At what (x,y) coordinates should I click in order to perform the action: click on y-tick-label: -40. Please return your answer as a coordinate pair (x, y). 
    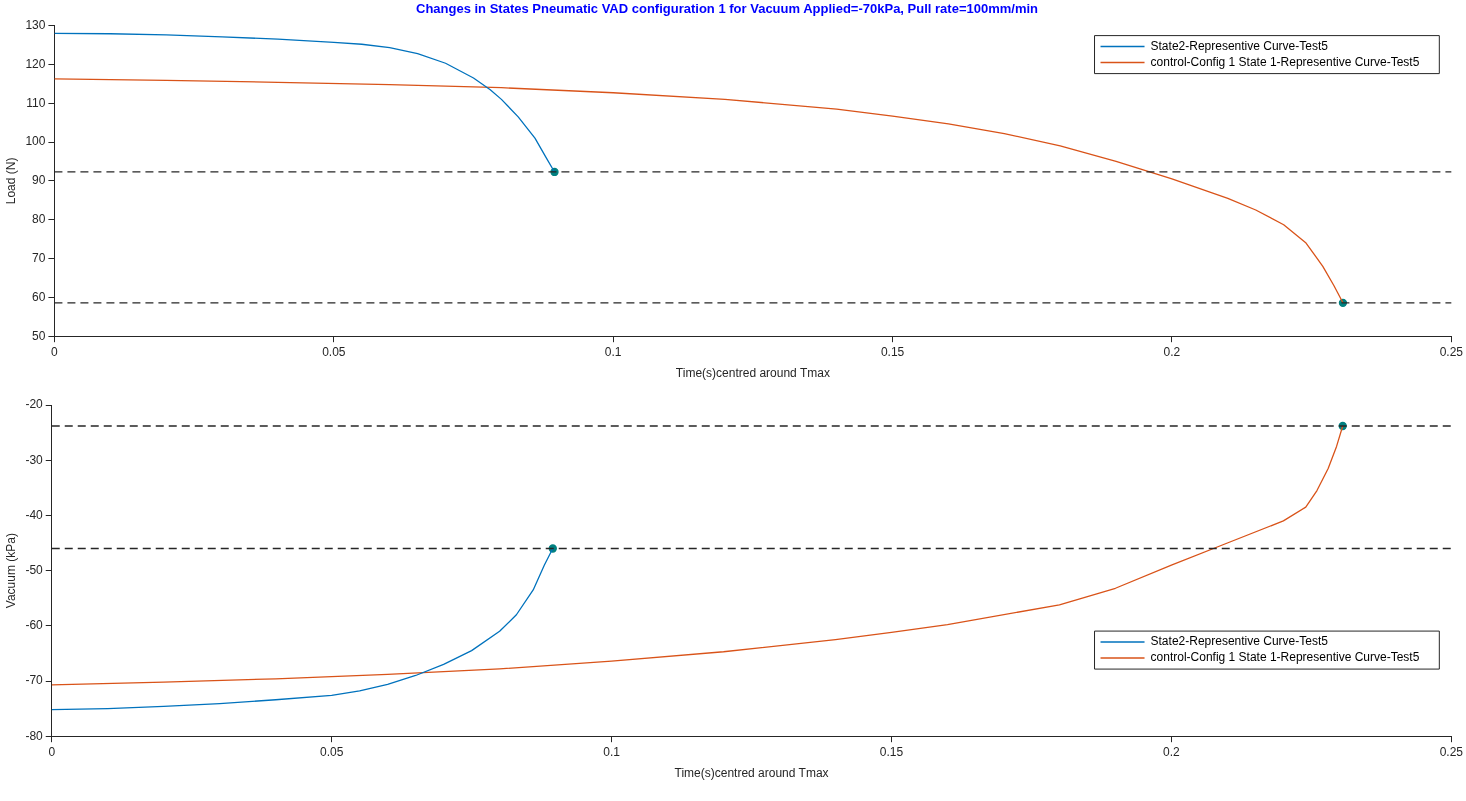
    Looking at the image, I should click on (34, 514).